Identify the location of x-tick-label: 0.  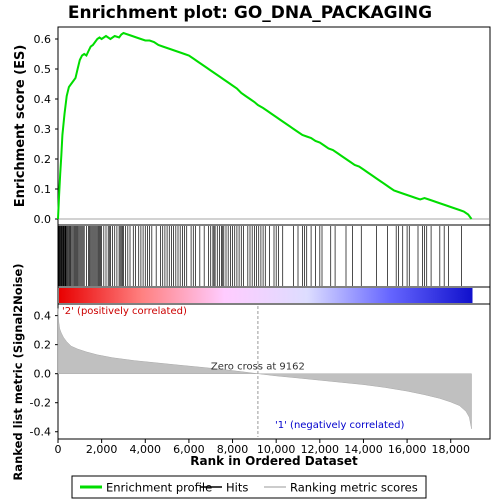
(58, 449).